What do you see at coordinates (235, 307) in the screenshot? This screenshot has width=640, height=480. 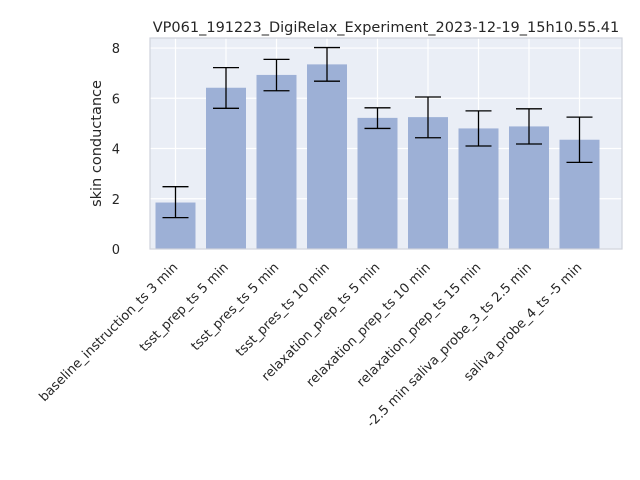 I see `x-tick-label: tsst_pres_ts 5 min` at bounding box center [235, 307].